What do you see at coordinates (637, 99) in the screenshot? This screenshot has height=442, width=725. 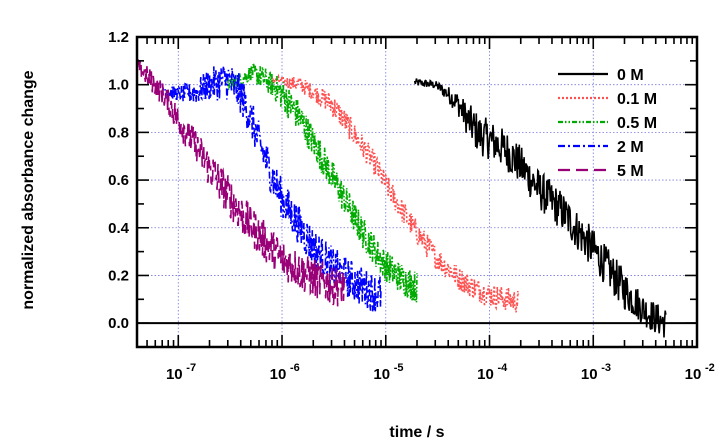 I see `legend-label: 0.1 M` at bounding box center [637, 99].